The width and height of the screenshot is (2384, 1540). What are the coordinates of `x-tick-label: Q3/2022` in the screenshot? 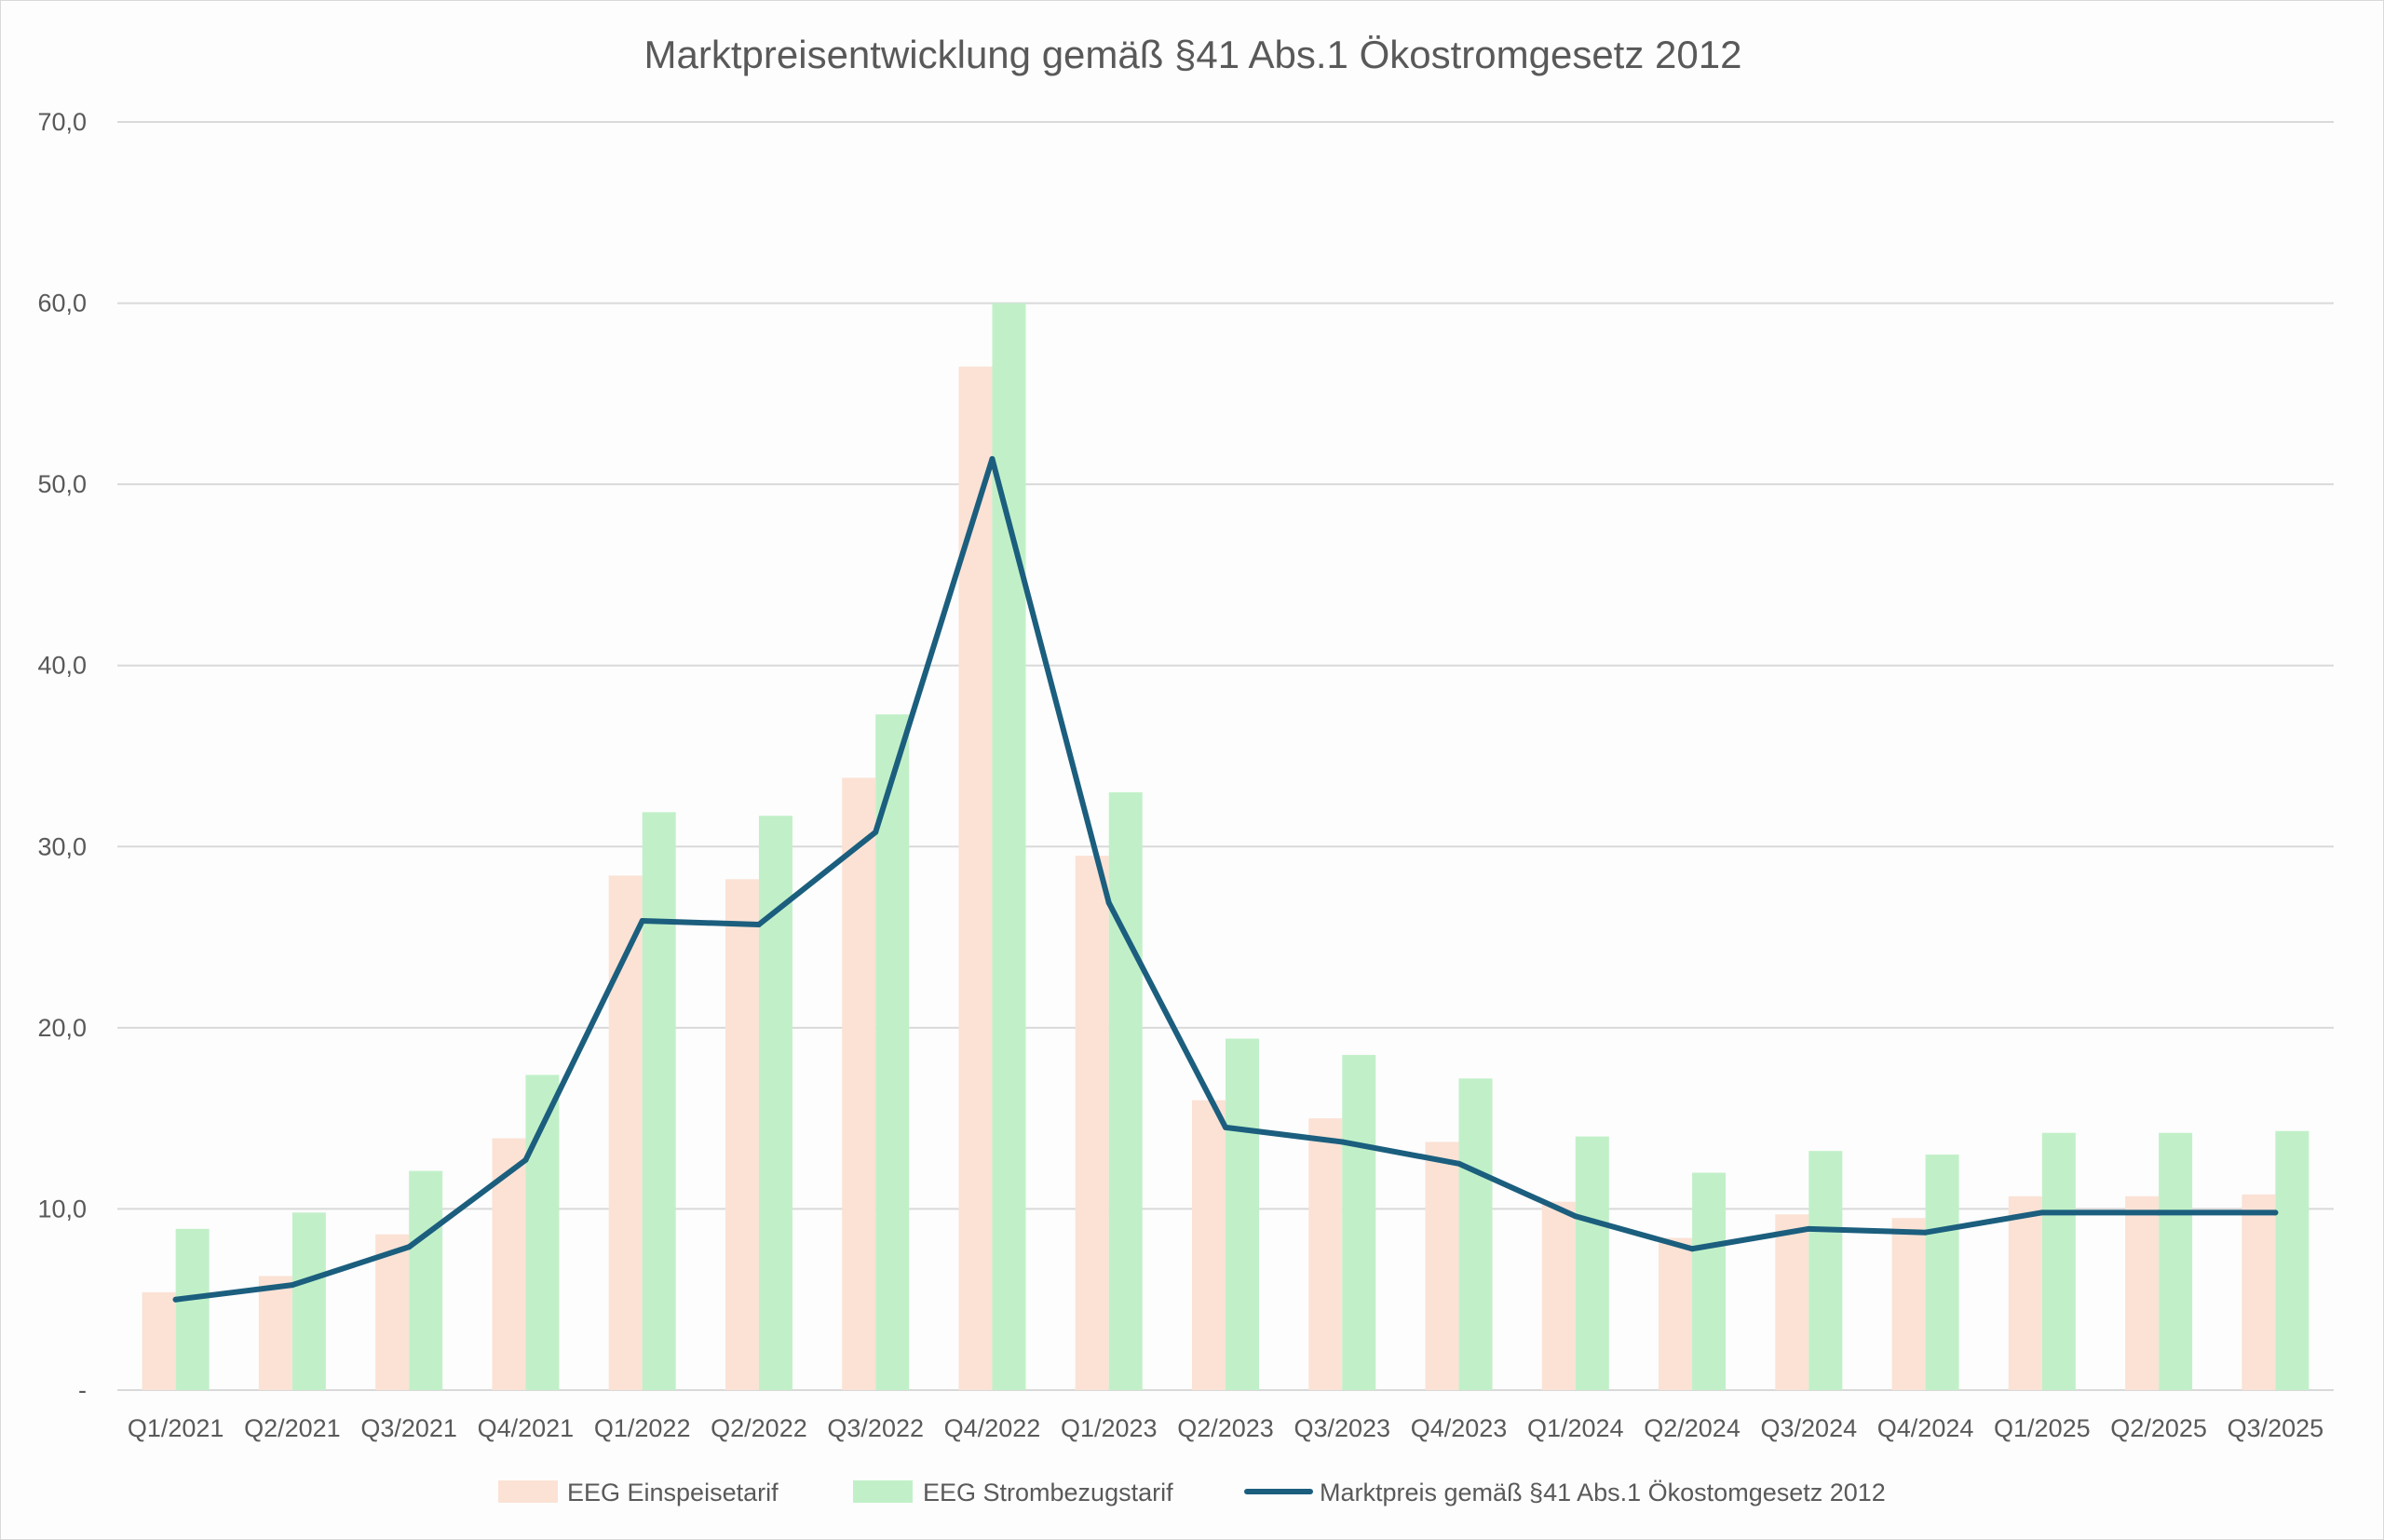 It's located at (875, 1428).